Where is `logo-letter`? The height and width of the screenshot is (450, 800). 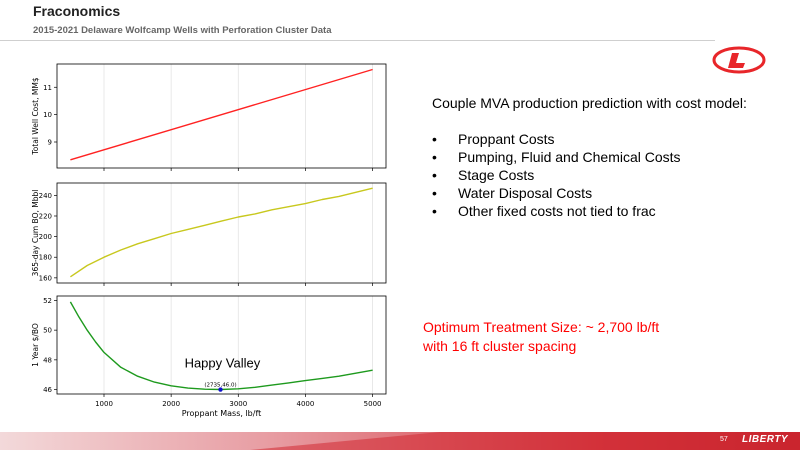
logo-letter is located at coordinates (736, 60).